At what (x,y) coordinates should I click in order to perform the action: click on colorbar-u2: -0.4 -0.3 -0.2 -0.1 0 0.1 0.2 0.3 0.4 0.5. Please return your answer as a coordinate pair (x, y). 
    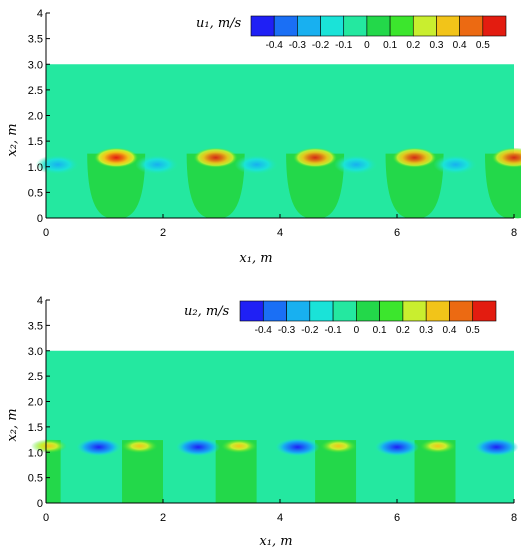
    Looking at the image, I should click on (368, 318).